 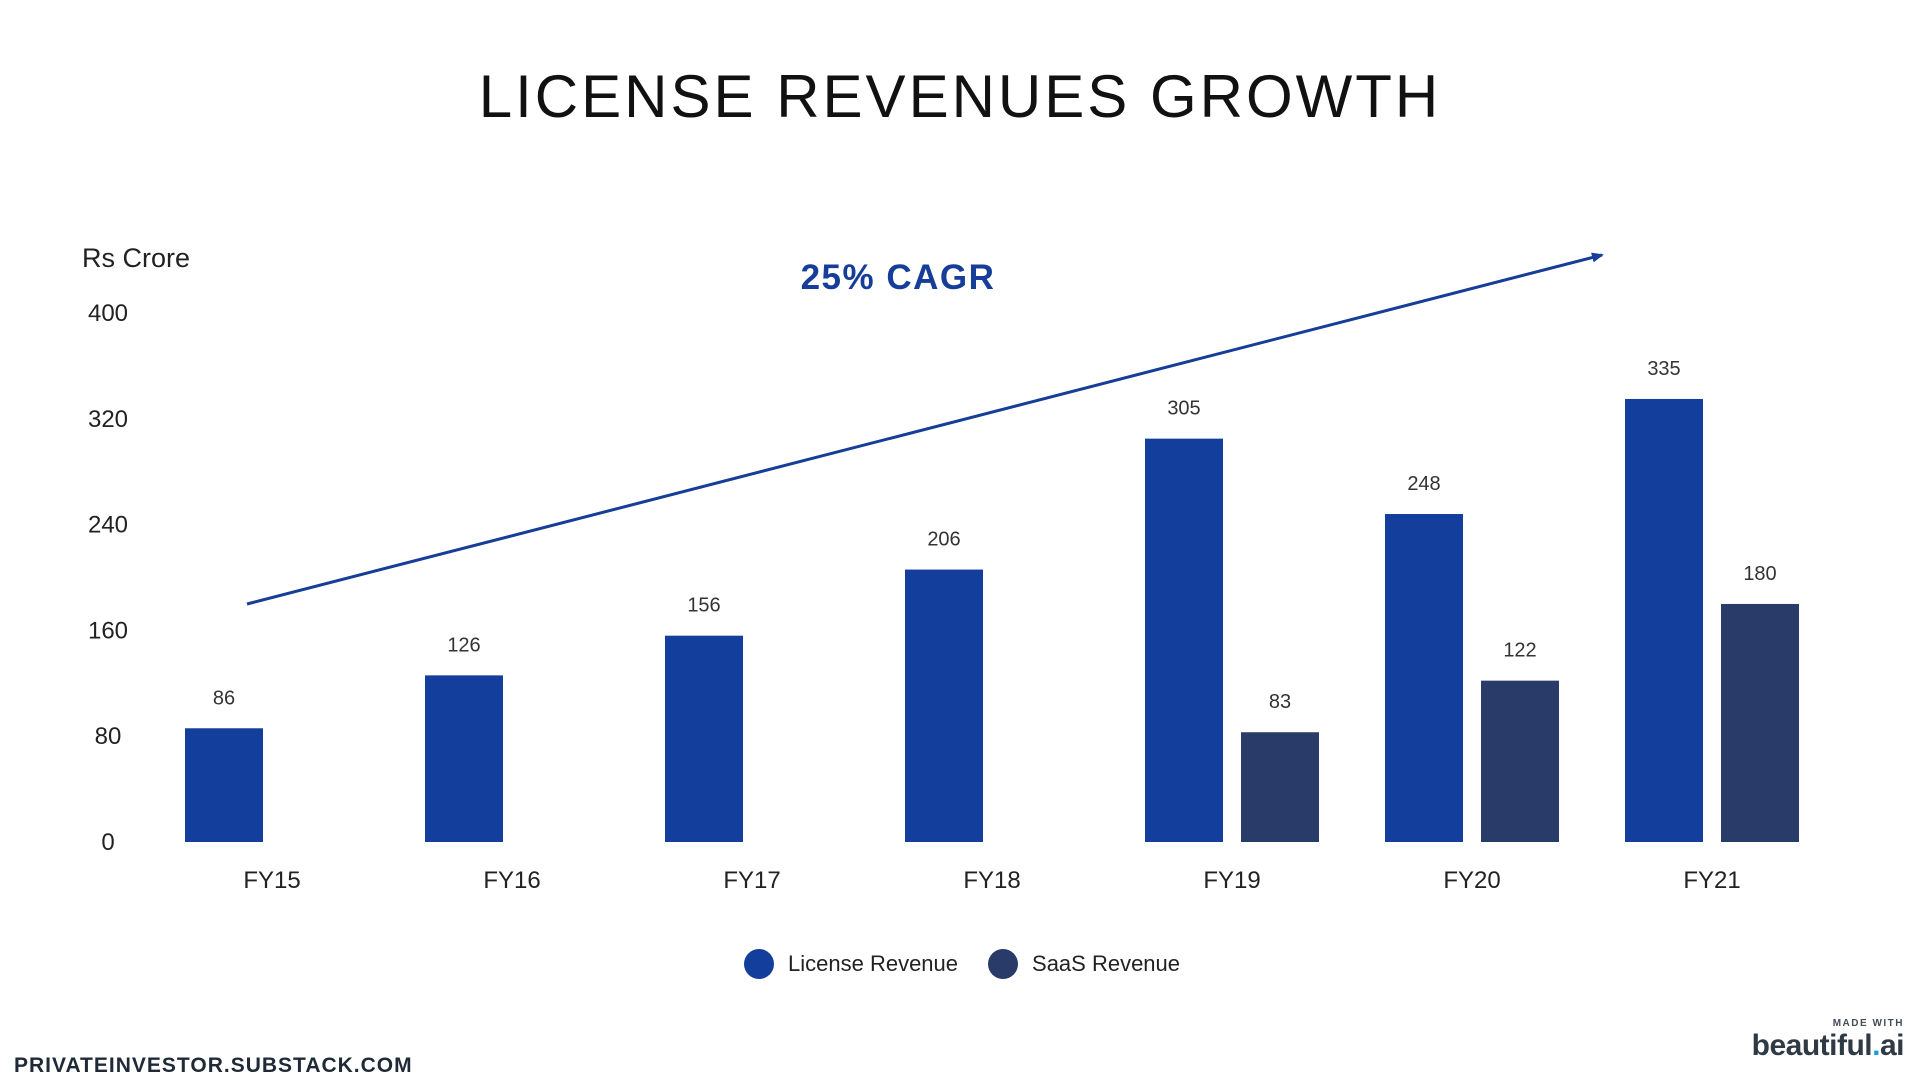 I want to click on bar-value-label: 83, so click(x=1280, y=702).